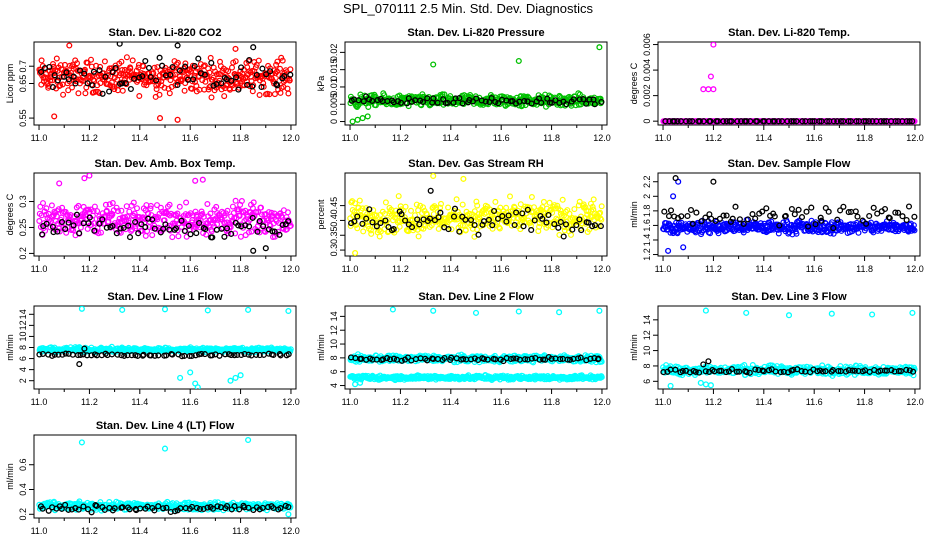  Describe the element at coordinates (647, 70) in the screenshot. I see `y-tick-label: 0.004` at that location.